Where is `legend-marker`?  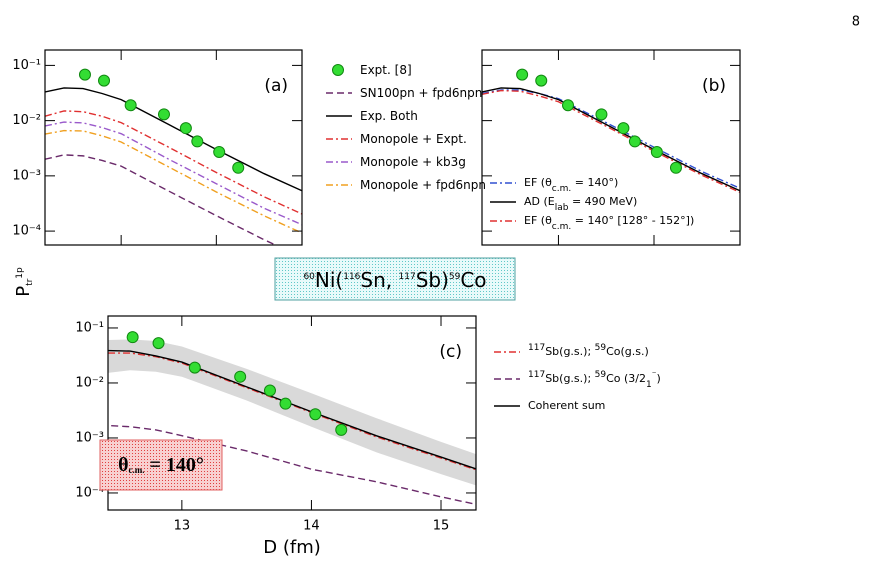
legend-marker is located at coordinates (338, 70).